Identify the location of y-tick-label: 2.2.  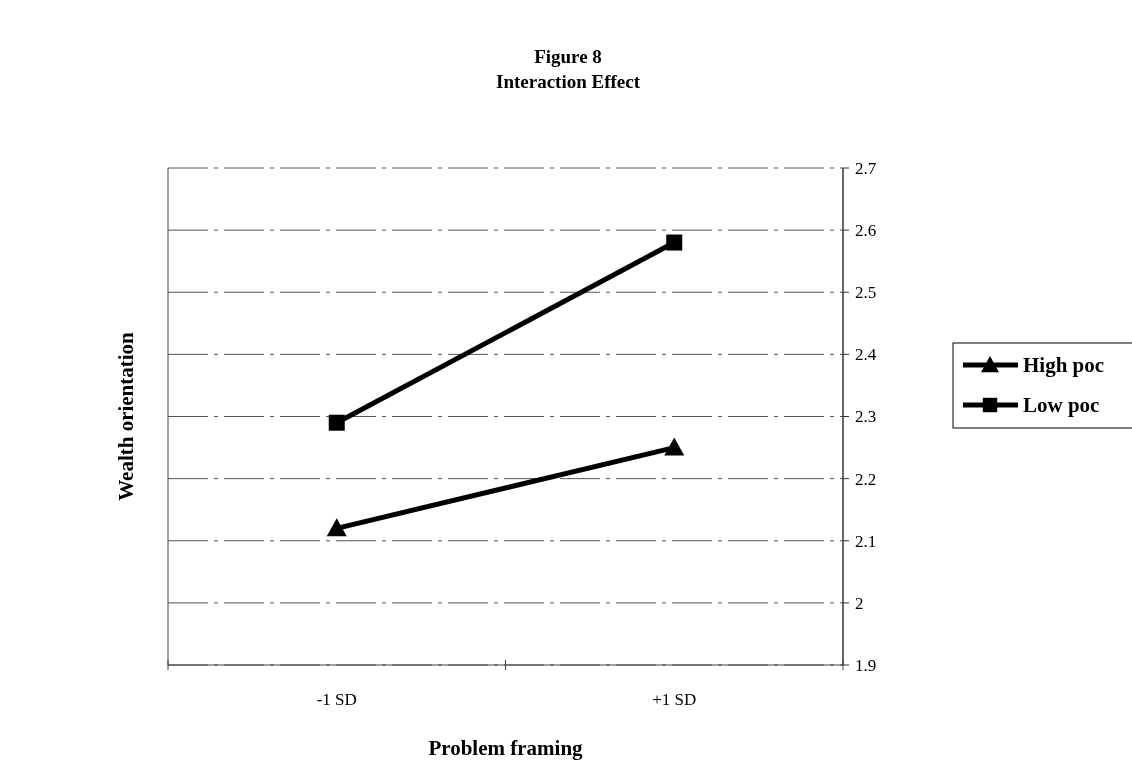
(866, 479).